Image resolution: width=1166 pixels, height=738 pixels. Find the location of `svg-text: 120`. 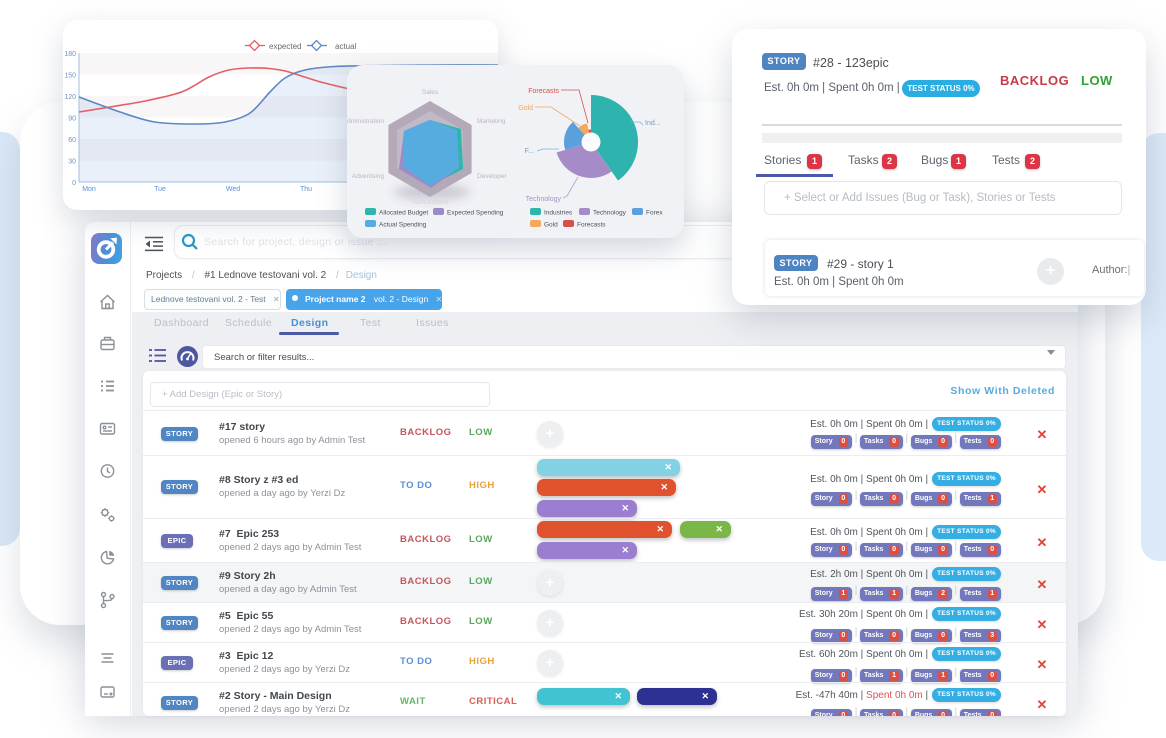

svg-text: 120 is located at coordinates (70, 97).